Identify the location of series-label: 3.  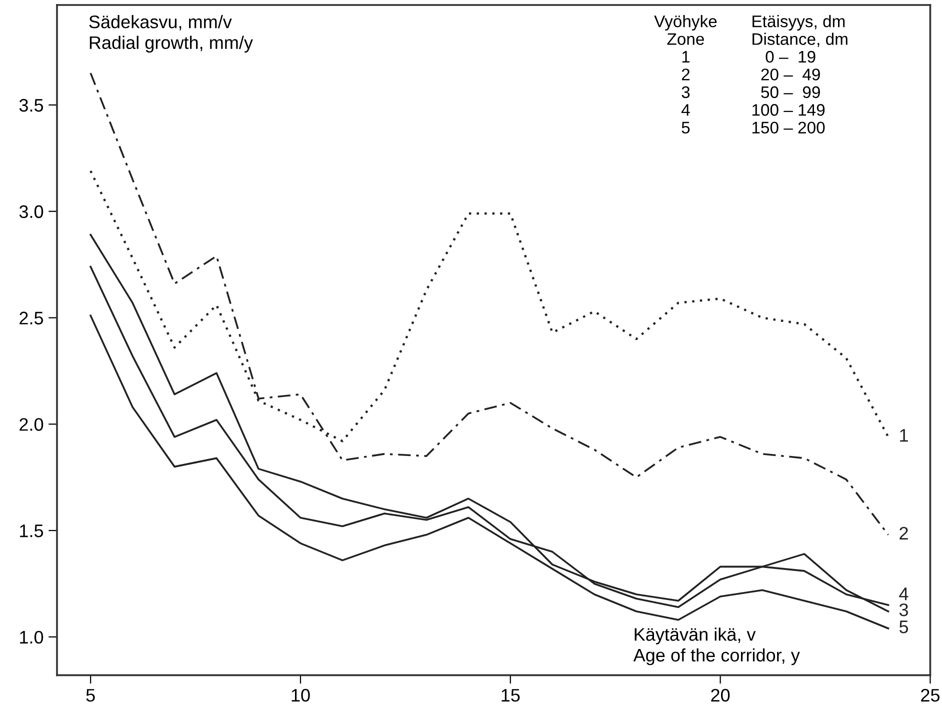
(903, 609).